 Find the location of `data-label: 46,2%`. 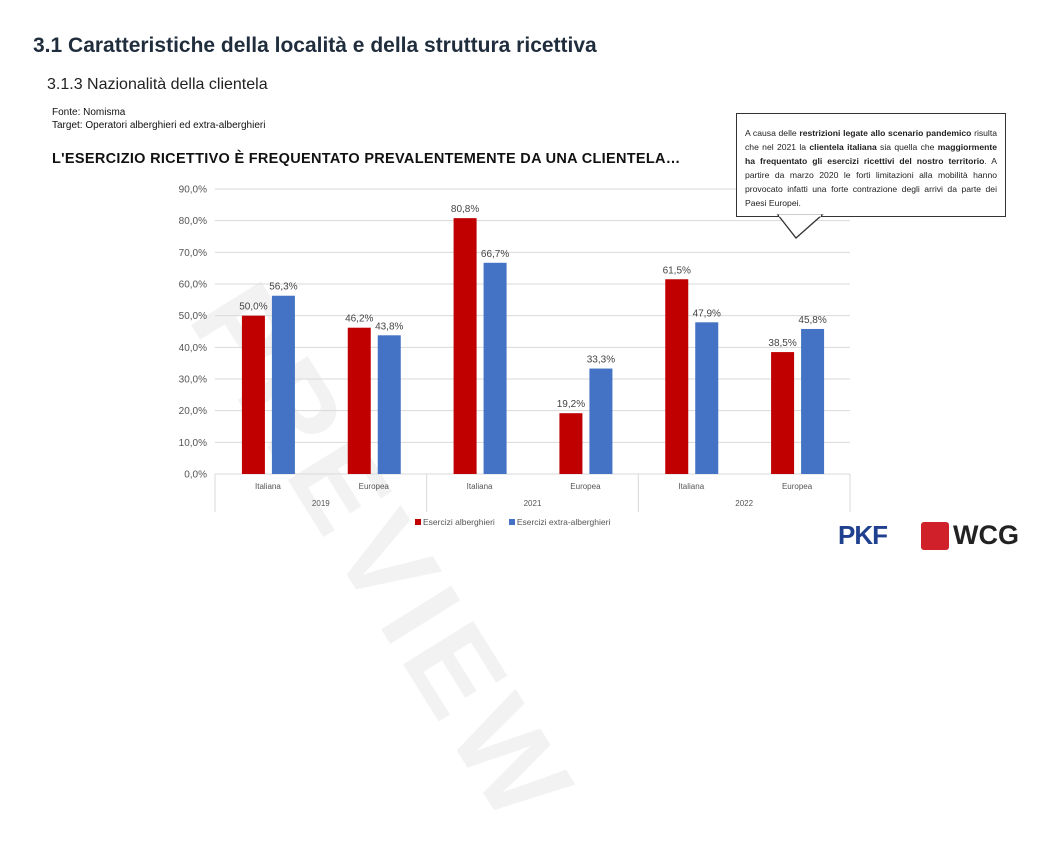

data-label: 46,2% is located at coordinates (359, 319).